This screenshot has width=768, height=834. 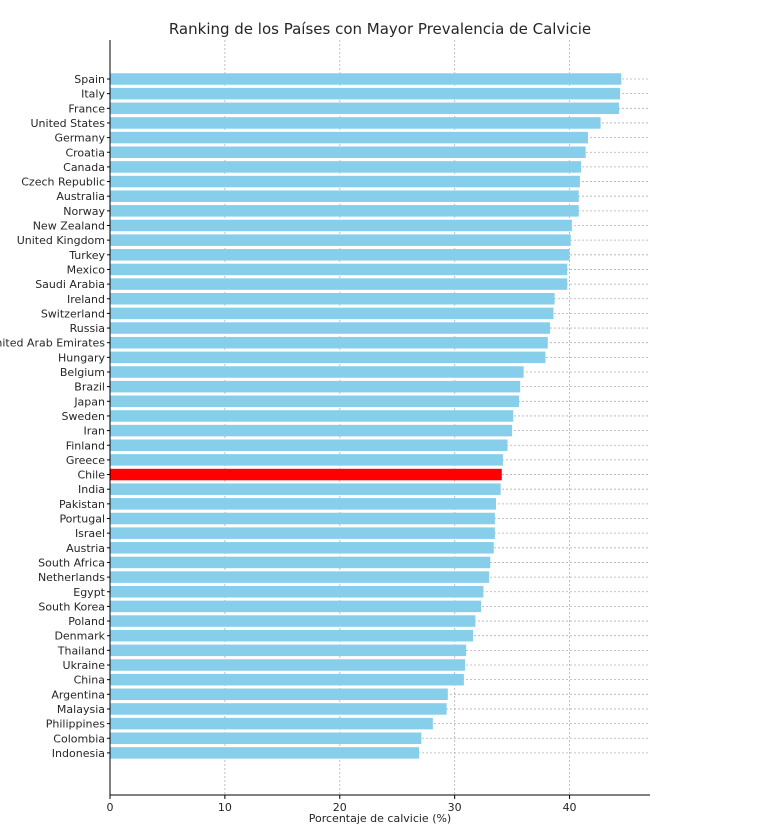 What do you see at coordinates (288, 650) in the screenshot?
I see `bar-thailand` at bounding box center [288, 650].